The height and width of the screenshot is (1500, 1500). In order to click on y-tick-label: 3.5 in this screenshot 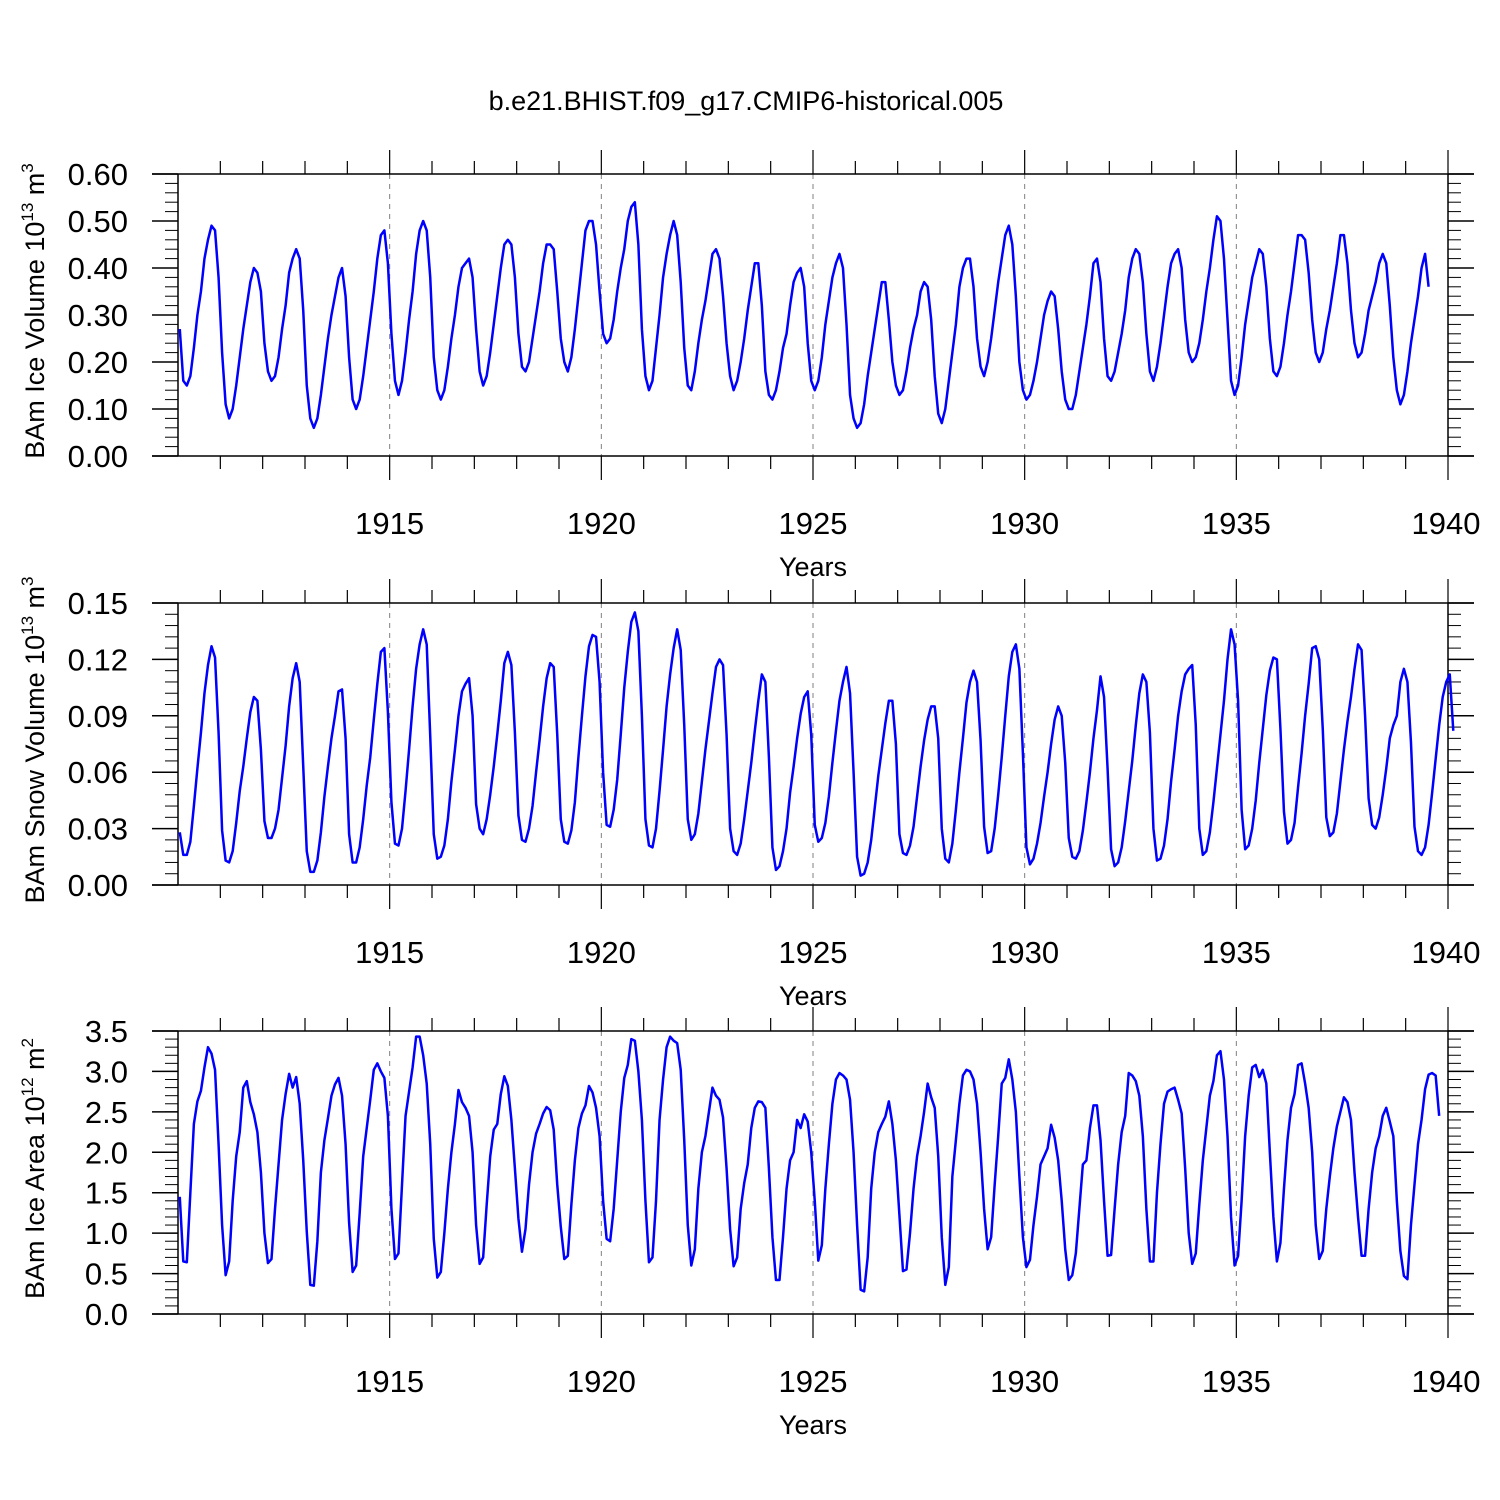, I will do `click(106, 1031)`.